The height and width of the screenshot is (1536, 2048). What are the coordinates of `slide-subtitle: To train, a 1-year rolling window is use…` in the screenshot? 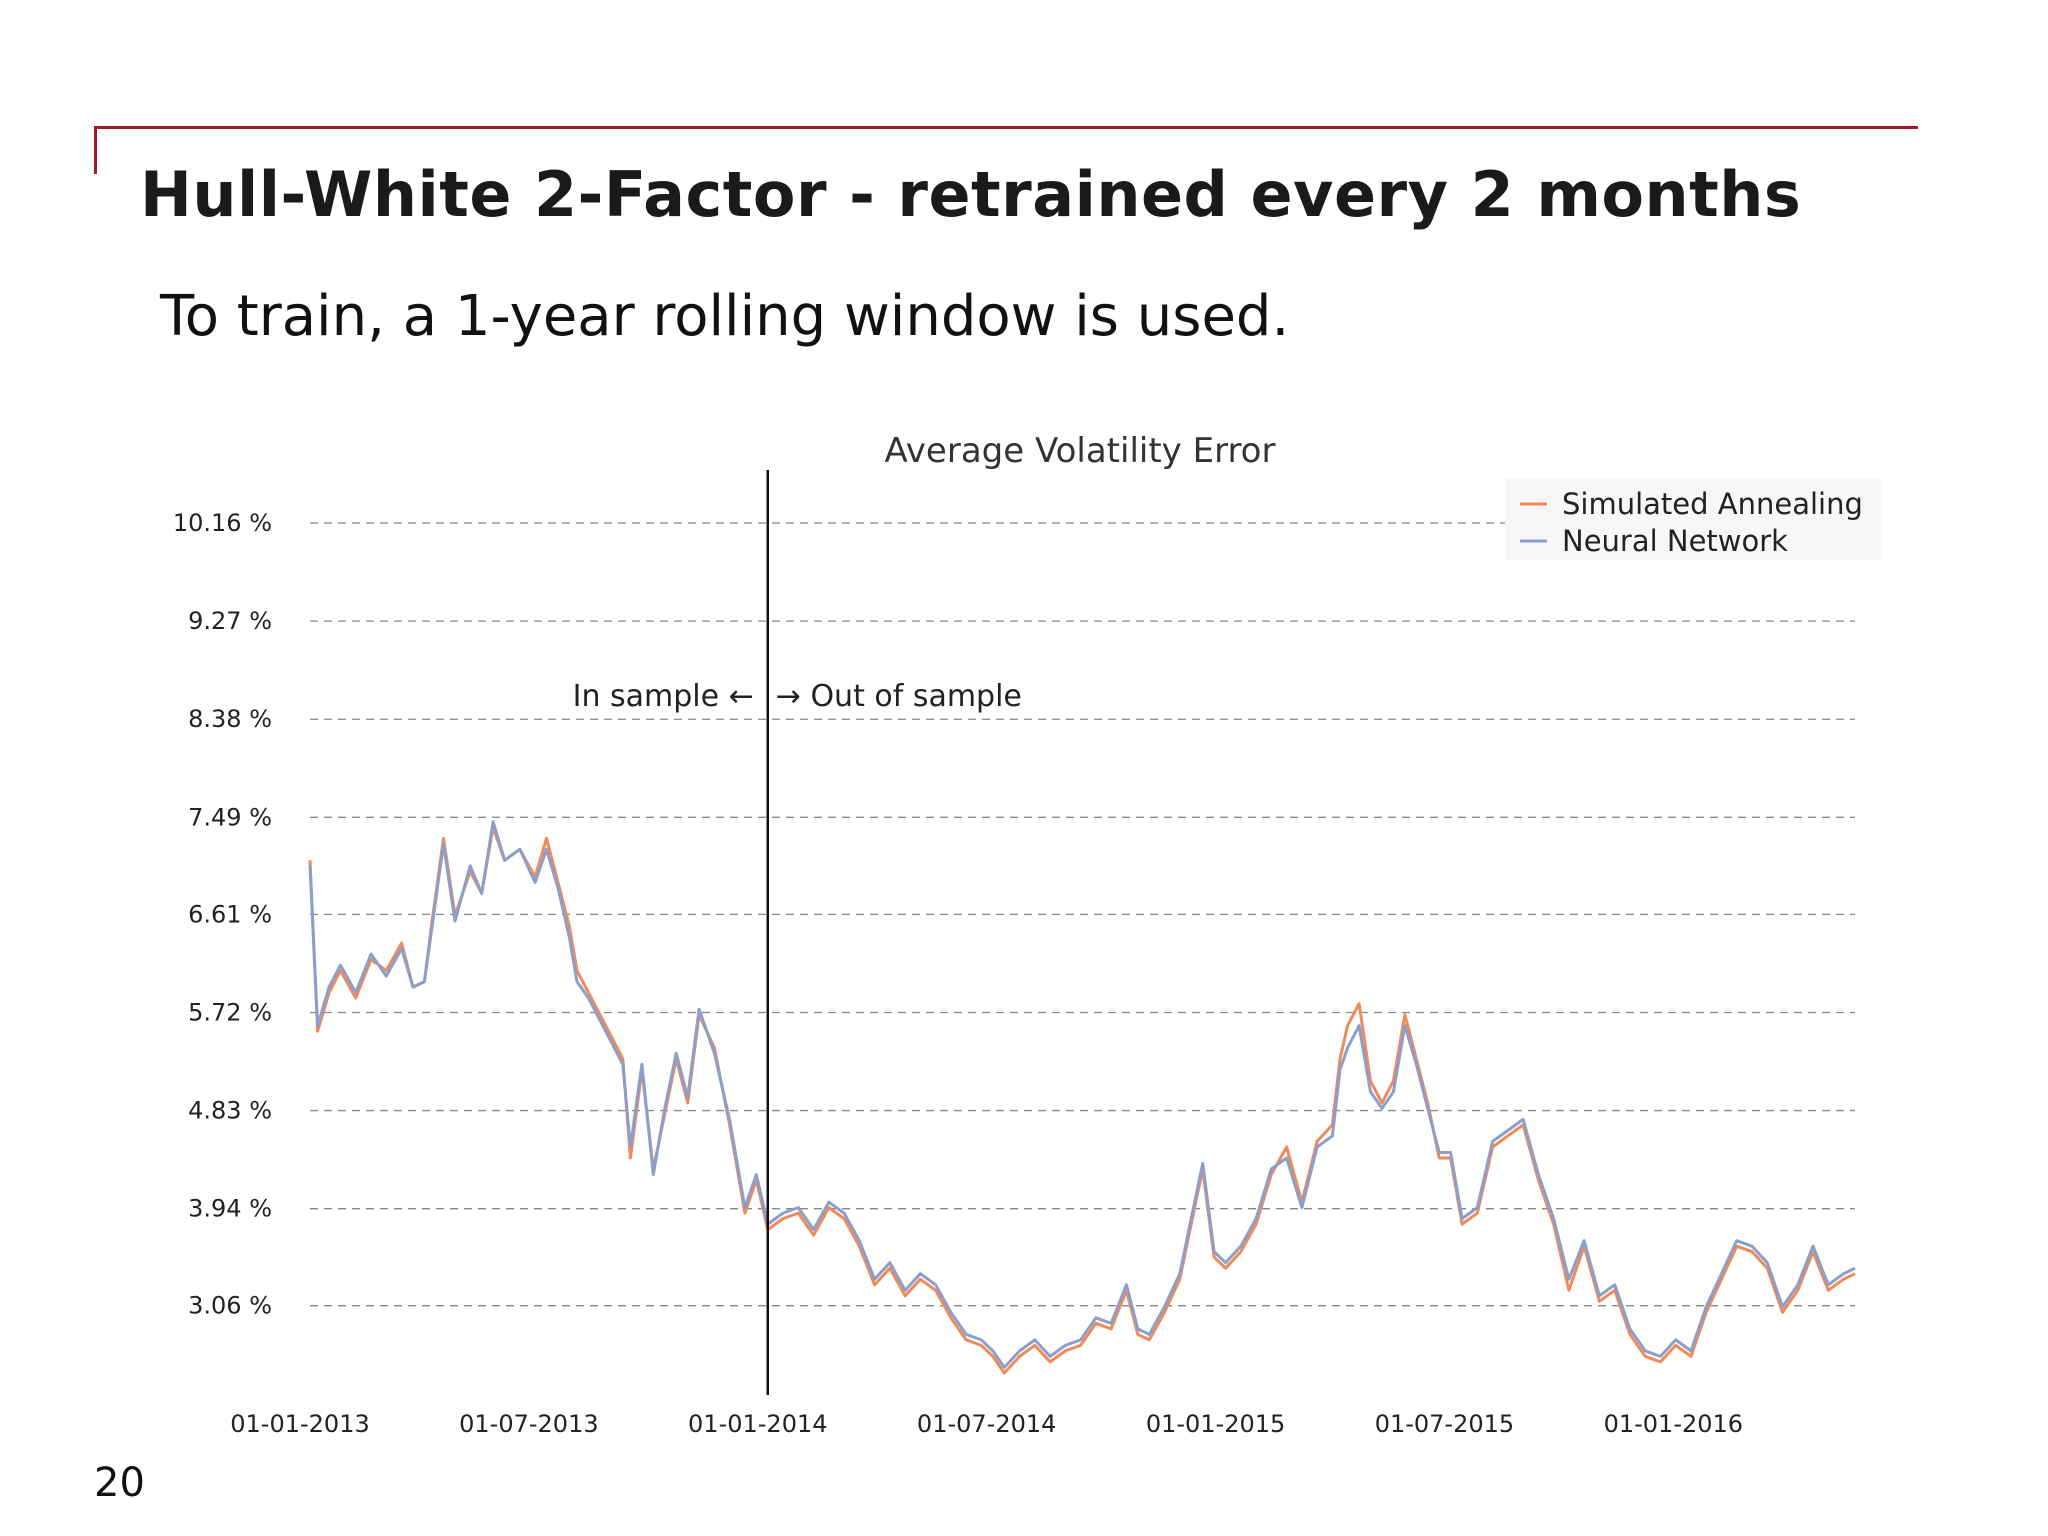 It's located at (725, 316).